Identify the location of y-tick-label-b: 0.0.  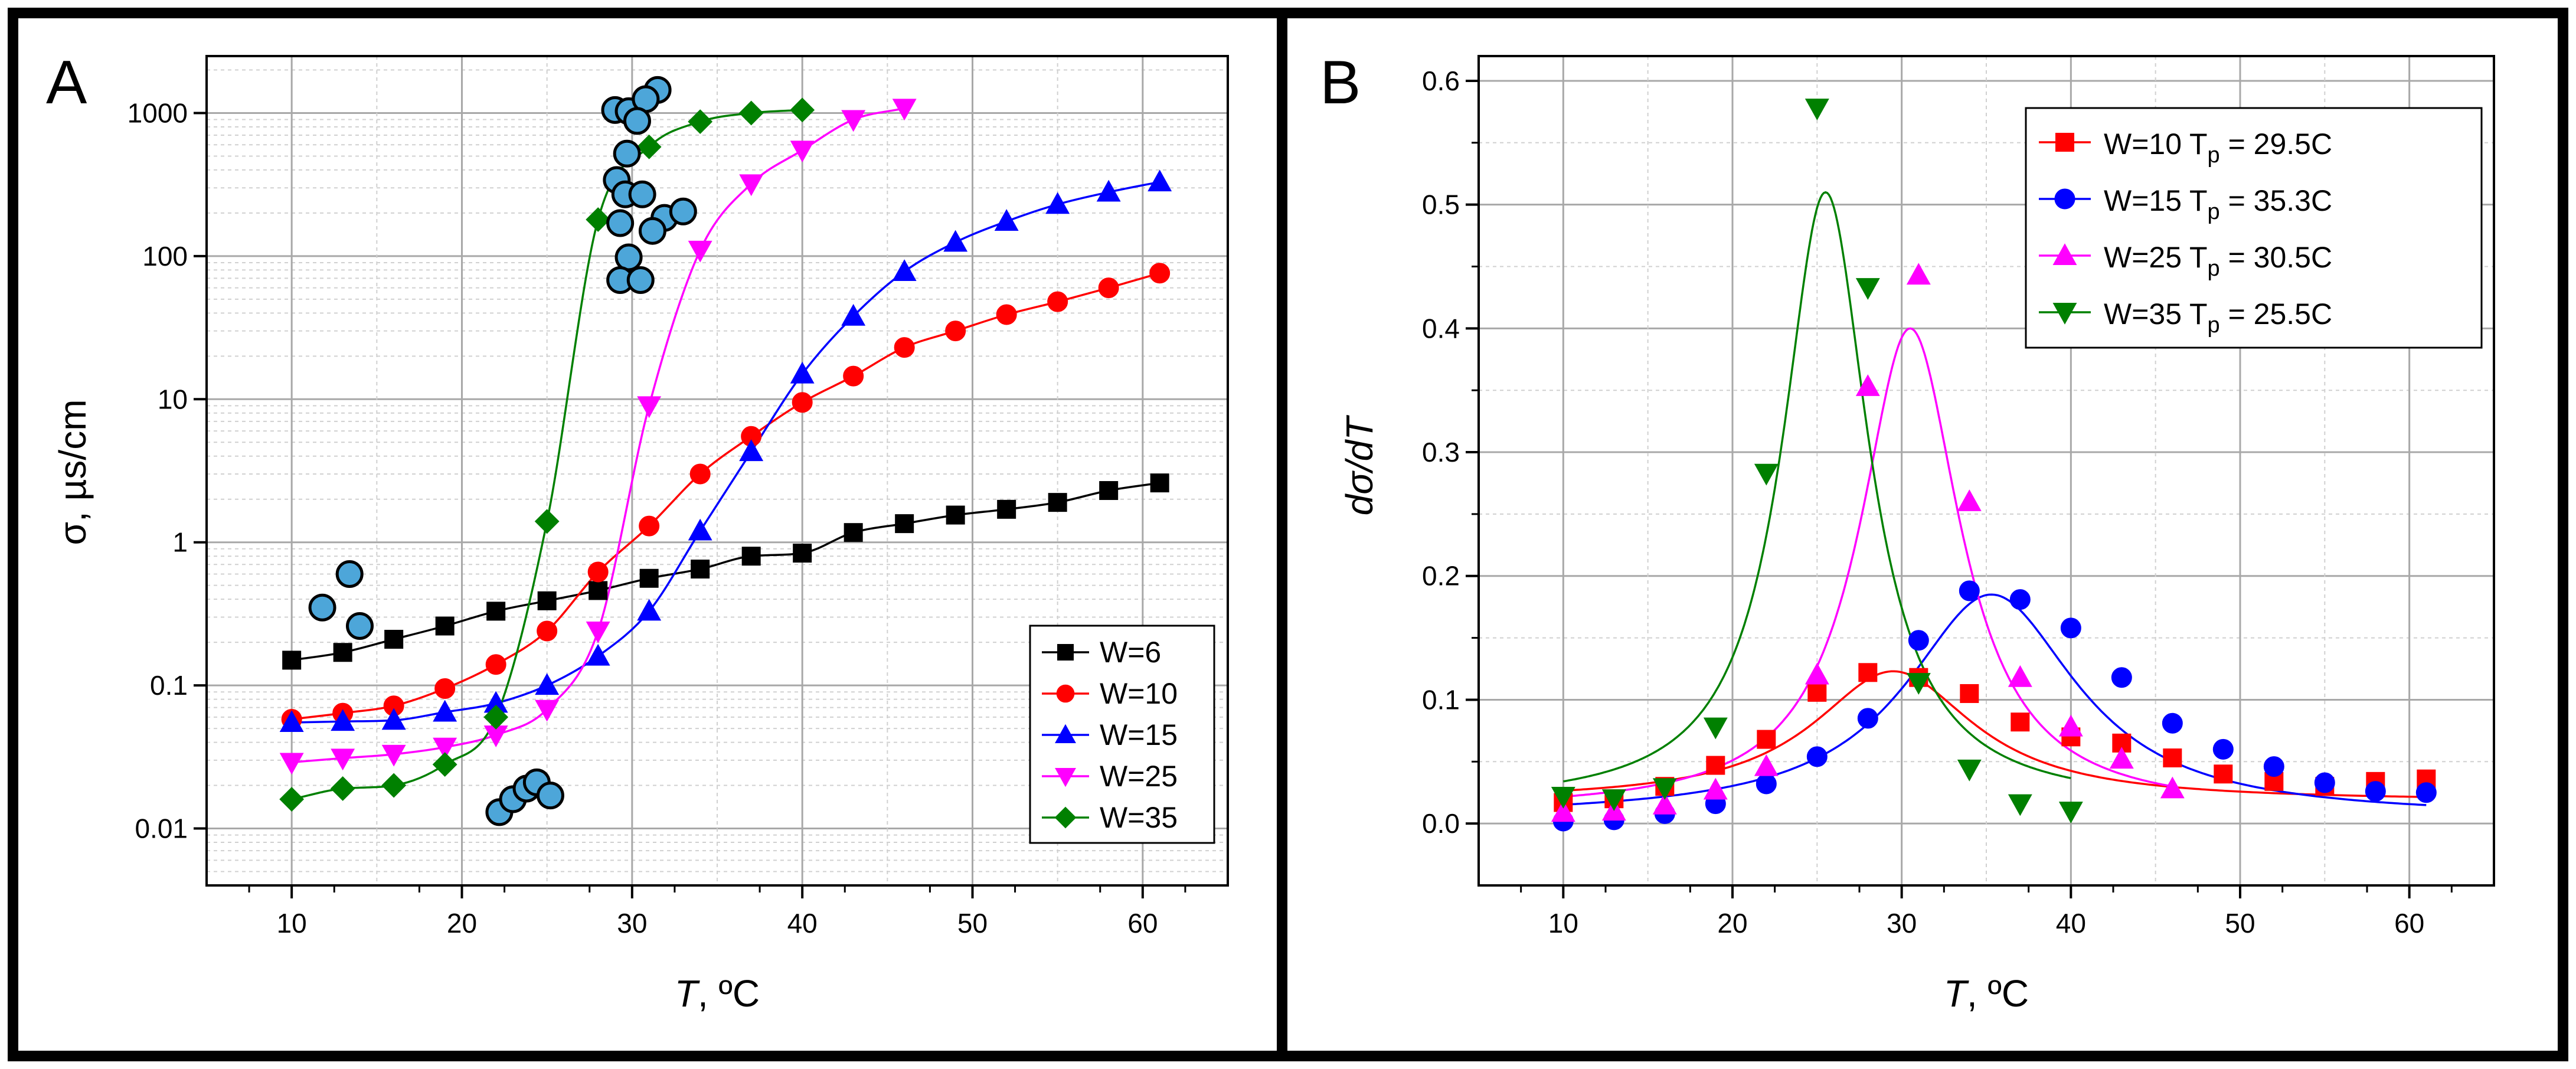
(1441, 823).